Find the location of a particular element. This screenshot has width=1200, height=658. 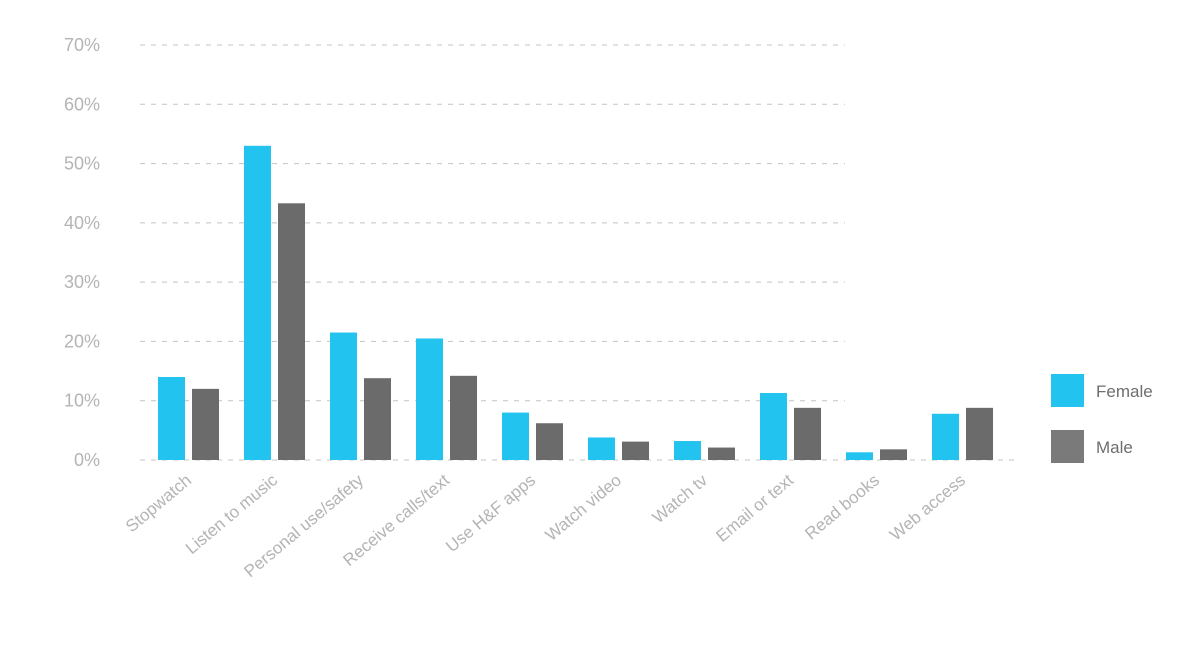

legend: Female Male is located at coordinates (1102, 418).